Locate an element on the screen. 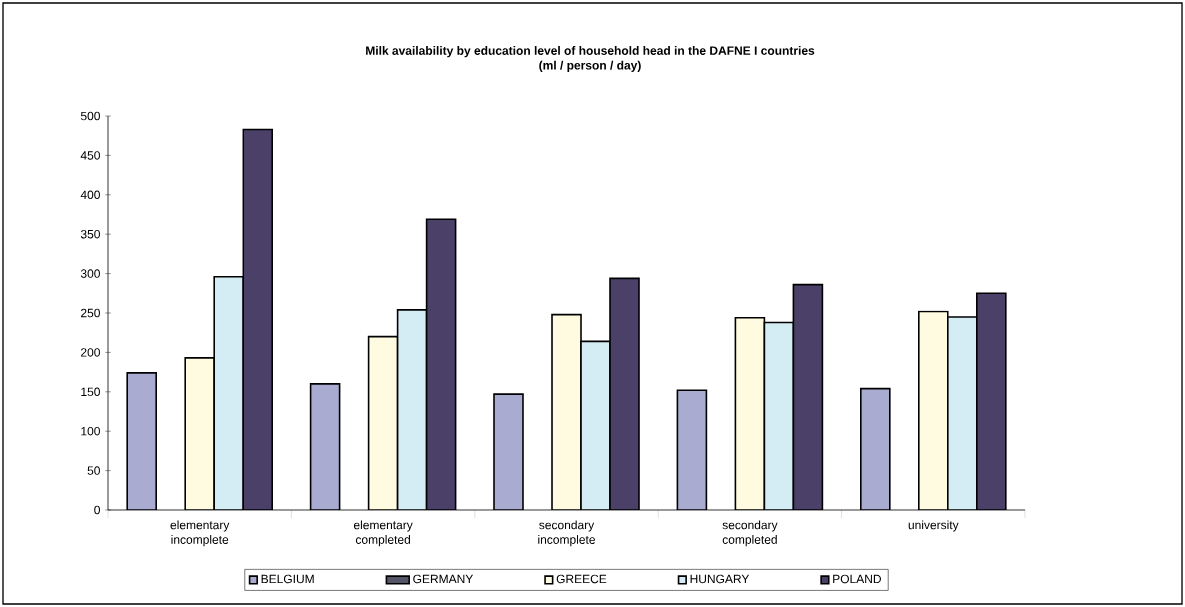 The width and height of the screenshot is (1185, 607). chart-subtitle: (ml / person / day) is located at coordinates (590, 66).